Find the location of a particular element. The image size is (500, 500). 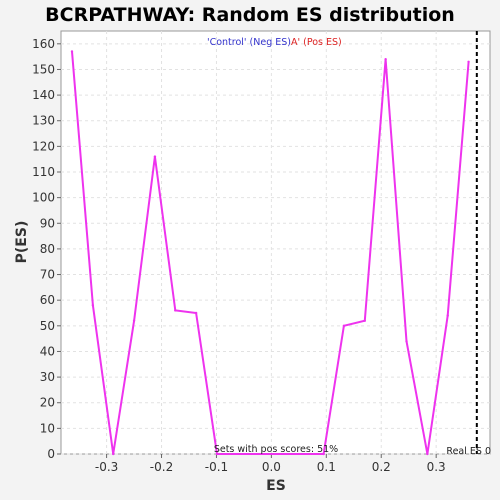

x-tick-label: 0.0 is located at coordinates (271, 467).